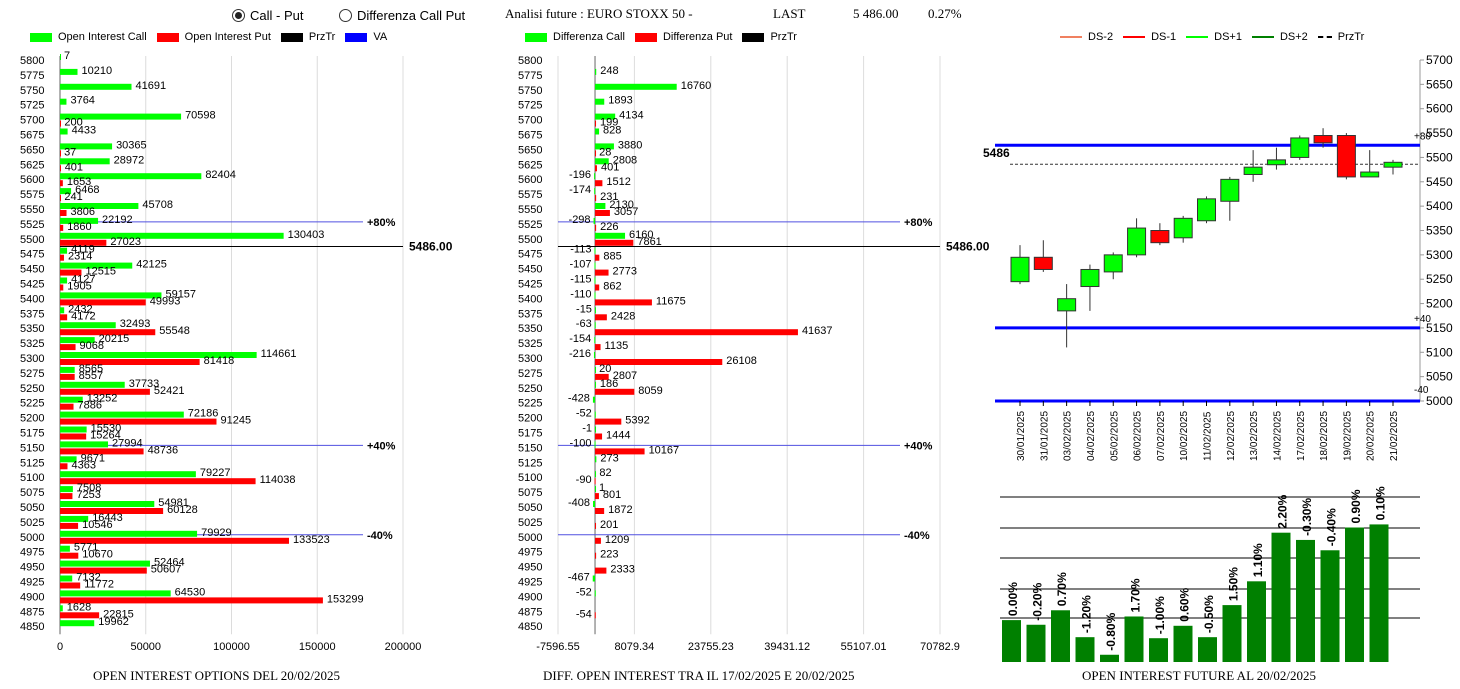  I want to click on call-data-label: 13252, so click(102, 399).